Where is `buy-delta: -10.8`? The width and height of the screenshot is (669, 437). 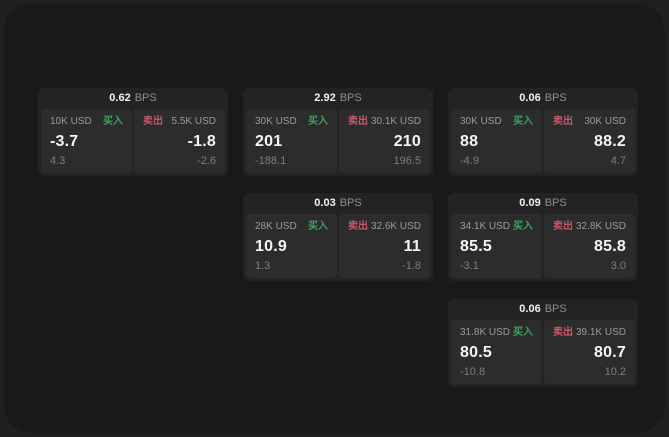
buy-delta: -10.8 is located at coordinates (473, 372).